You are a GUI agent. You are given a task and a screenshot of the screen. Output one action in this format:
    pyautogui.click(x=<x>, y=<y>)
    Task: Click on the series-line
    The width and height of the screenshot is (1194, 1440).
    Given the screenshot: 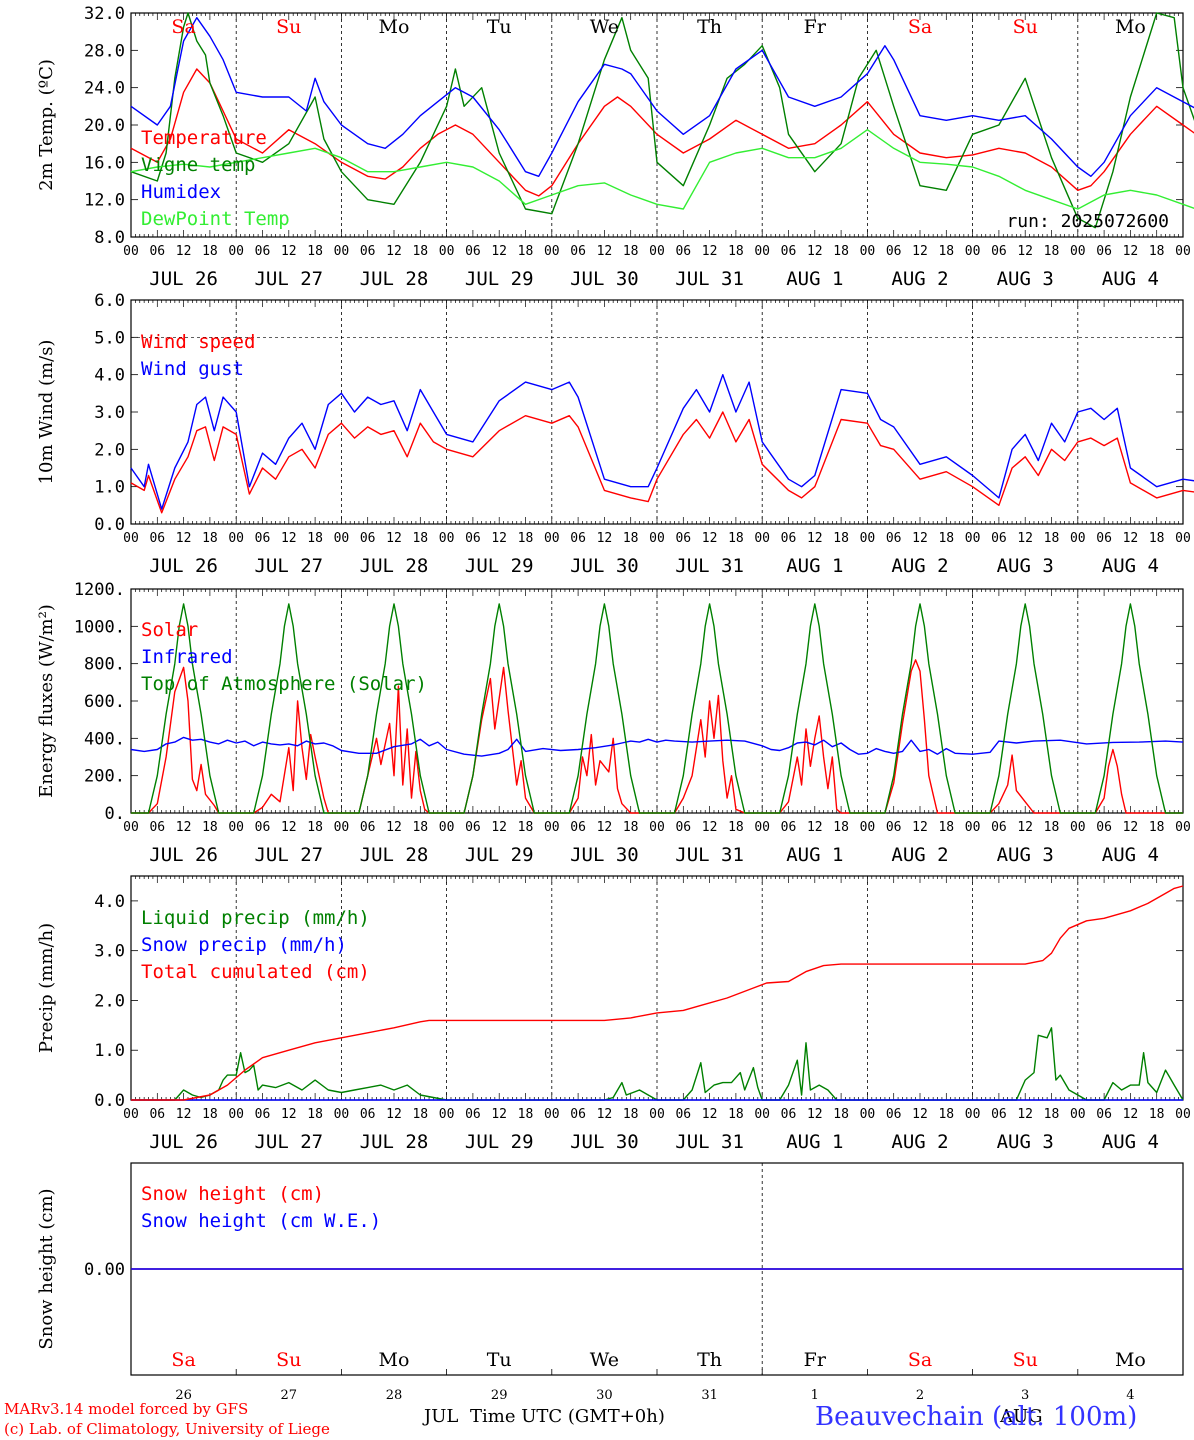 What is the action you would take?
    pyautogui.click(x=662, y=462)
    